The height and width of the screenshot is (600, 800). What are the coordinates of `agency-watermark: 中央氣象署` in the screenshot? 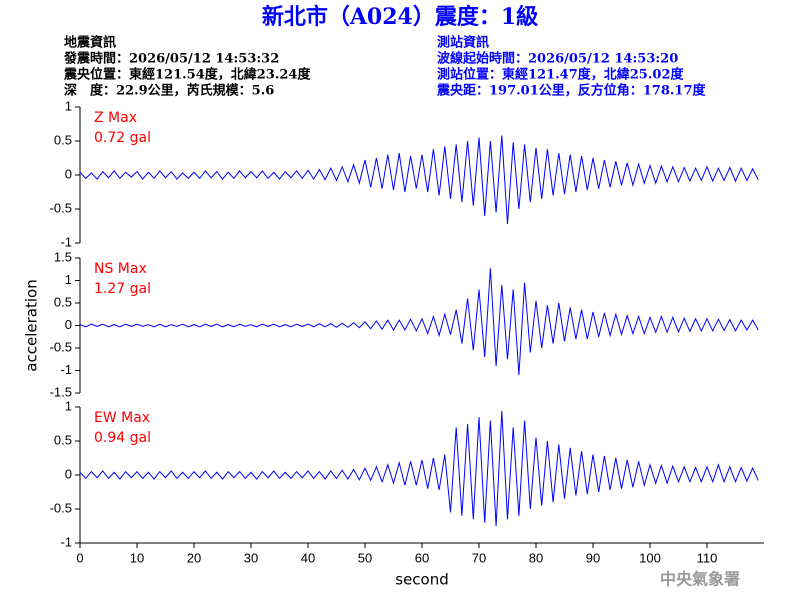 It's located at (700, 579).